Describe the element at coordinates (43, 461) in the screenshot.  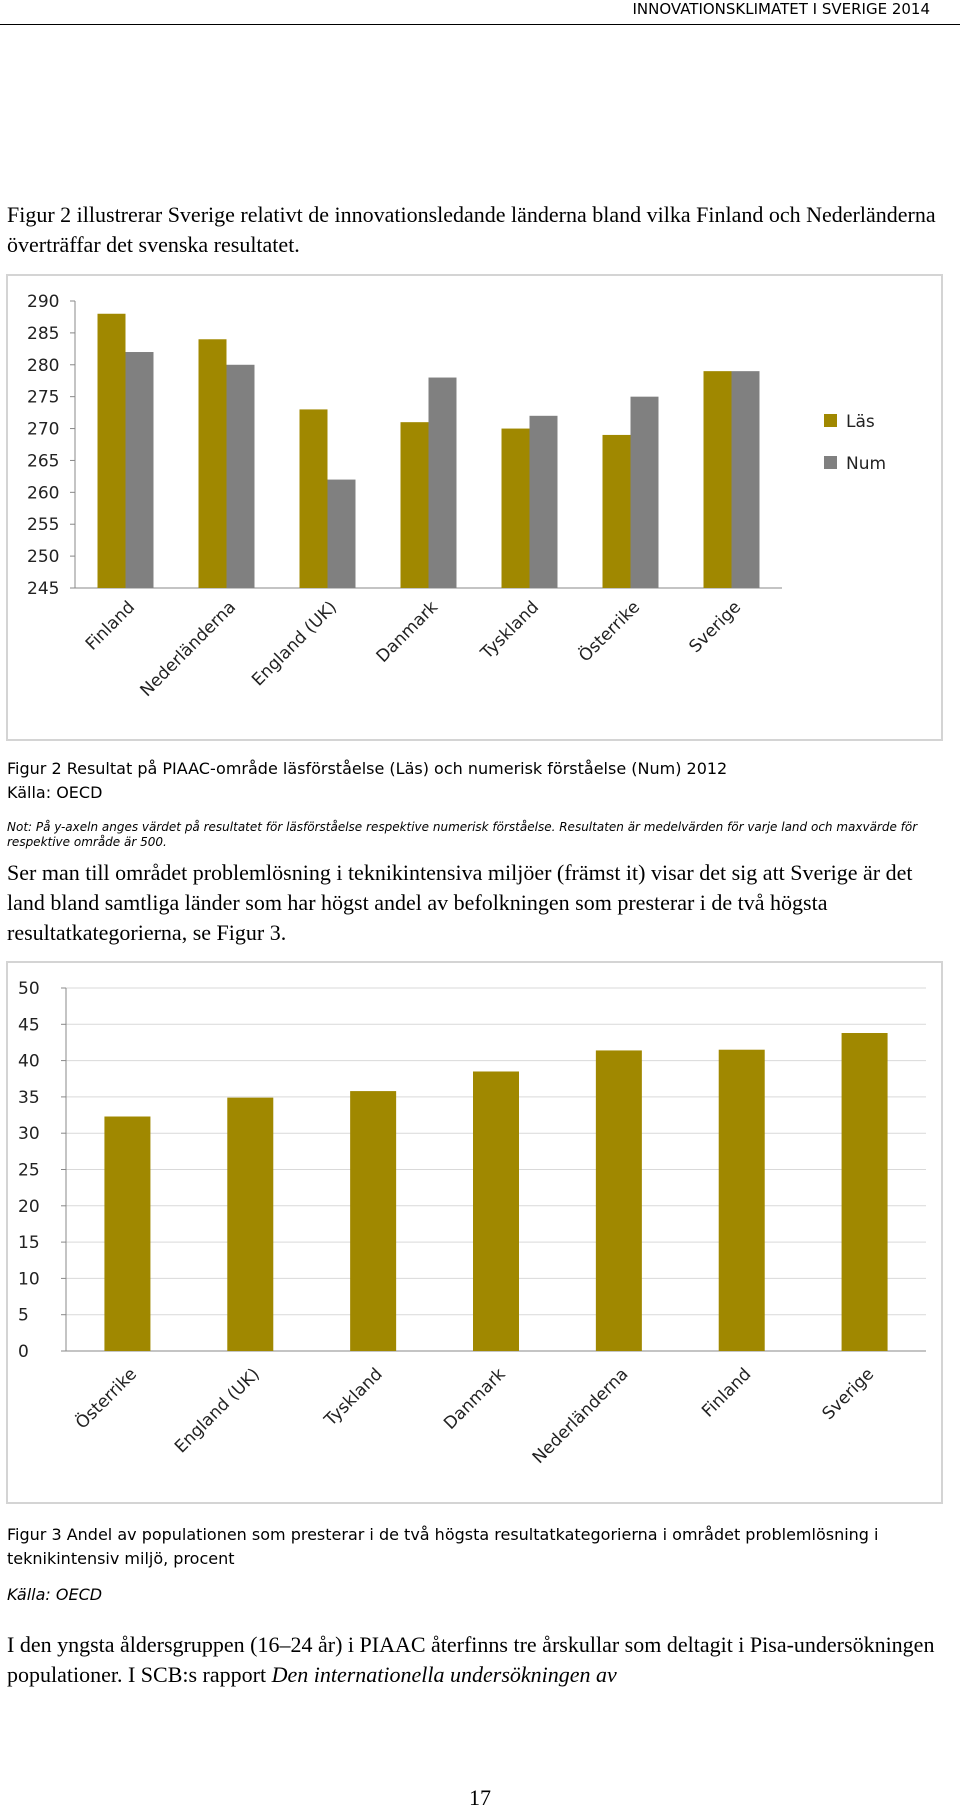
I see `y-tick-label: 265` at that location.